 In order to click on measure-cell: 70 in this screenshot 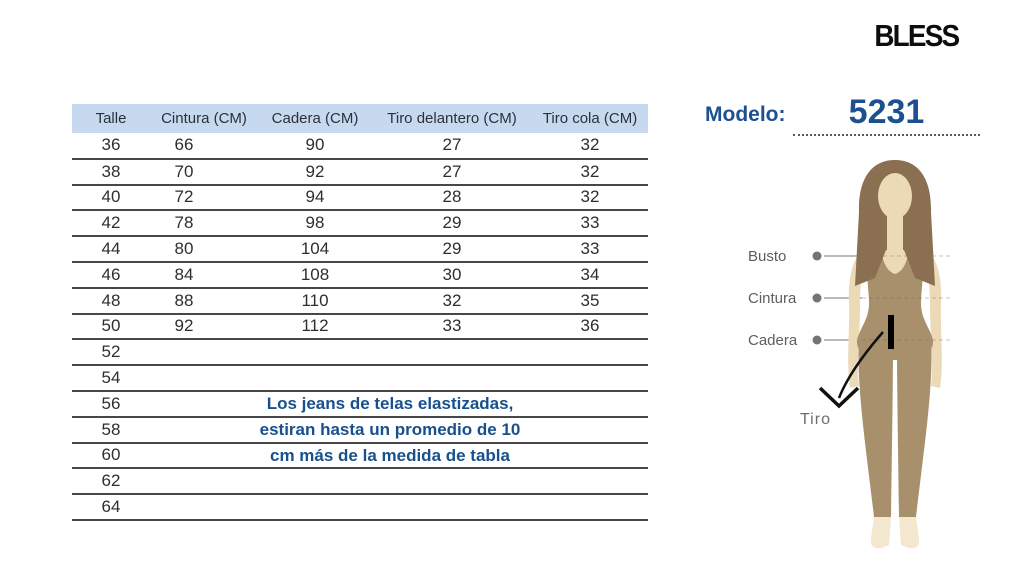, I will do `click(204, 172)`.